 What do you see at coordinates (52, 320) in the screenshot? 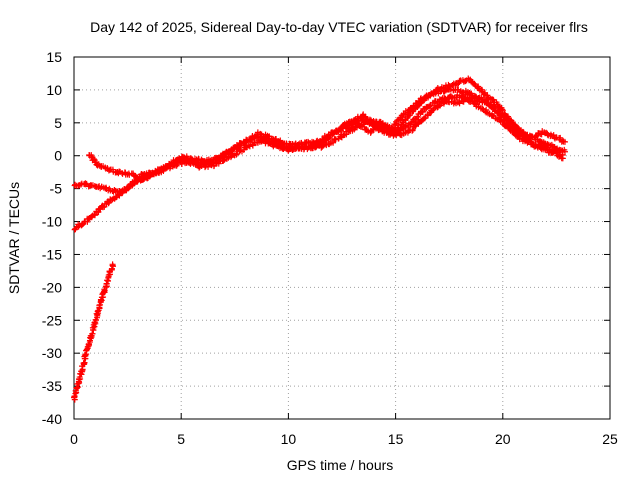
I see `y-tick-label: -25` at bounding box center [52, 320].